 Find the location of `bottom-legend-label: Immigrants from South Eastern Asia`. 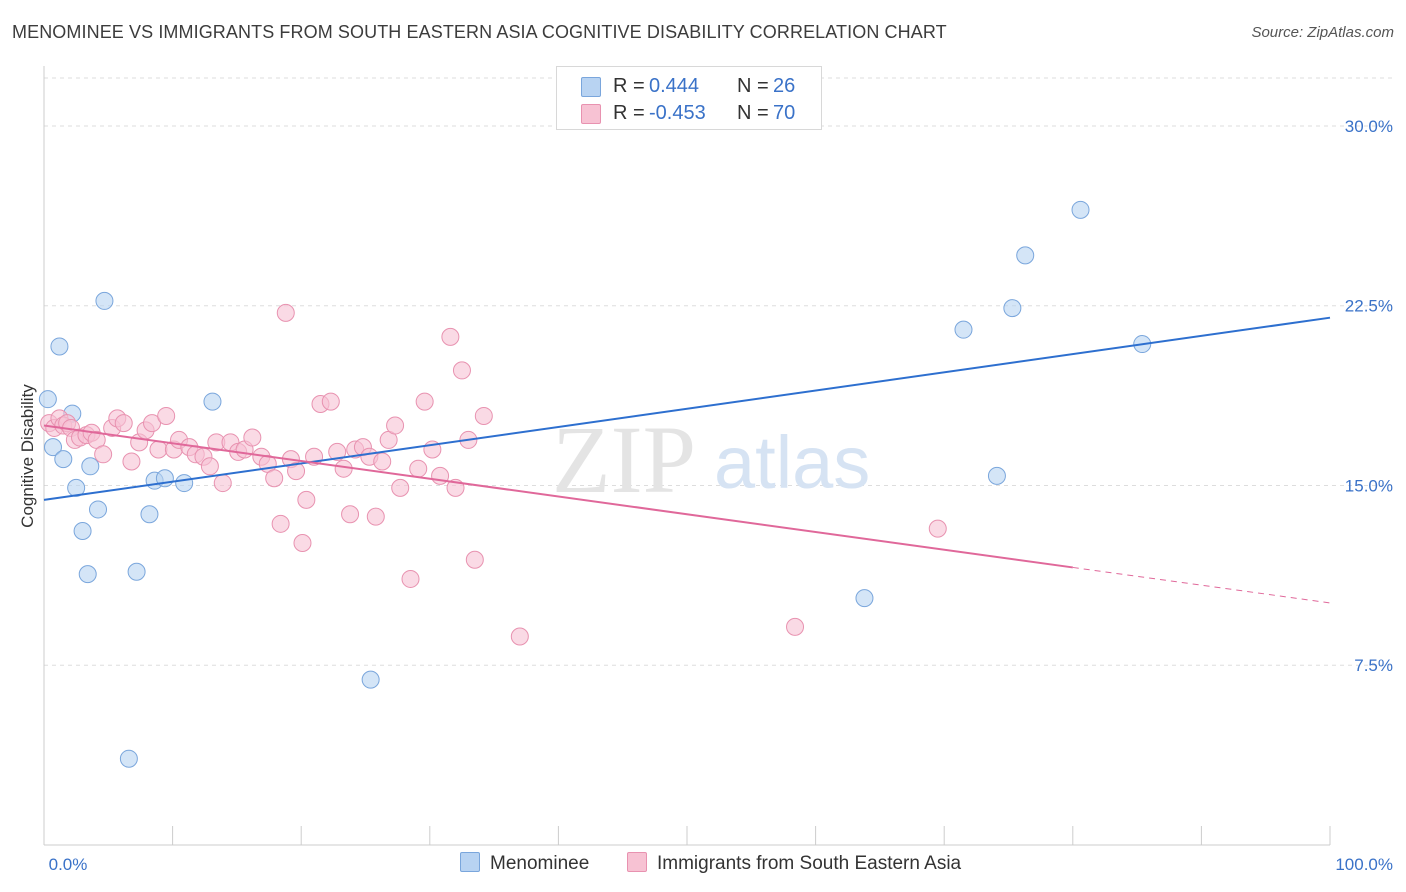

bottom-legend-label: Immigrants from South Eastern Asia is located at coordinates (809, 863).